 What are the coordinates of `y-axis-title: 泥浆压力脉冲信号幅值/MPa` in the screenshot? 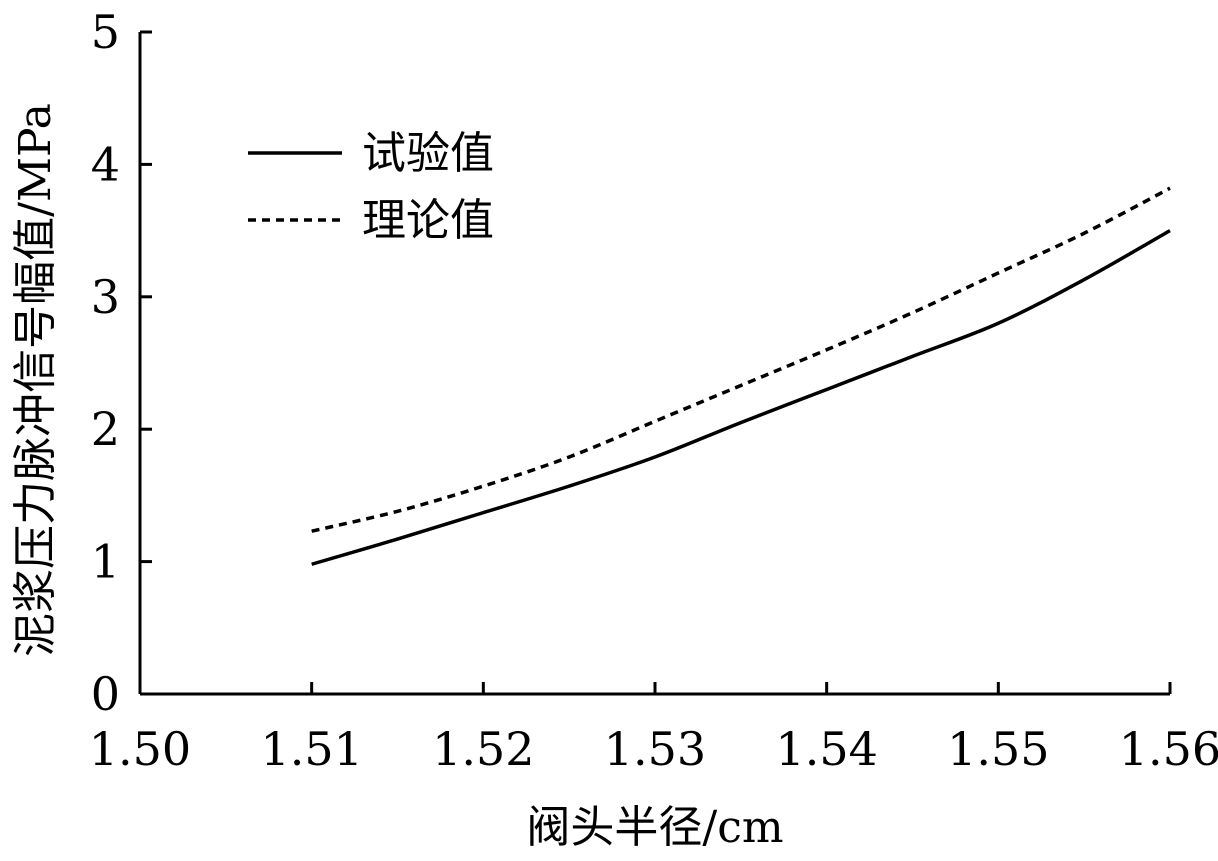 It's located at (35, 380).